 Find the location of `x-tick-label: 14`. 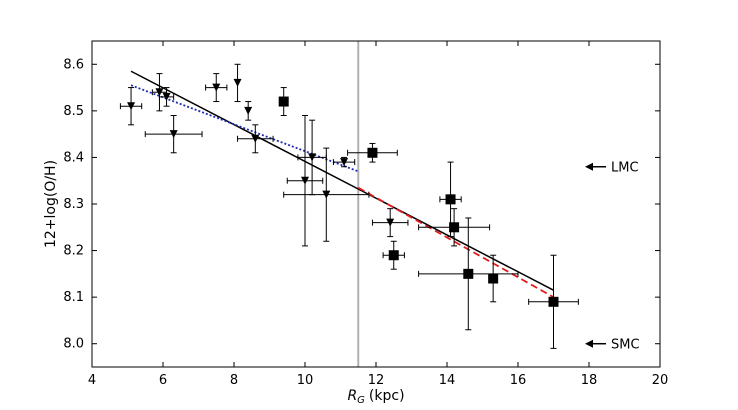

x-tick-label: 14 is located at coordinates (447, 380).